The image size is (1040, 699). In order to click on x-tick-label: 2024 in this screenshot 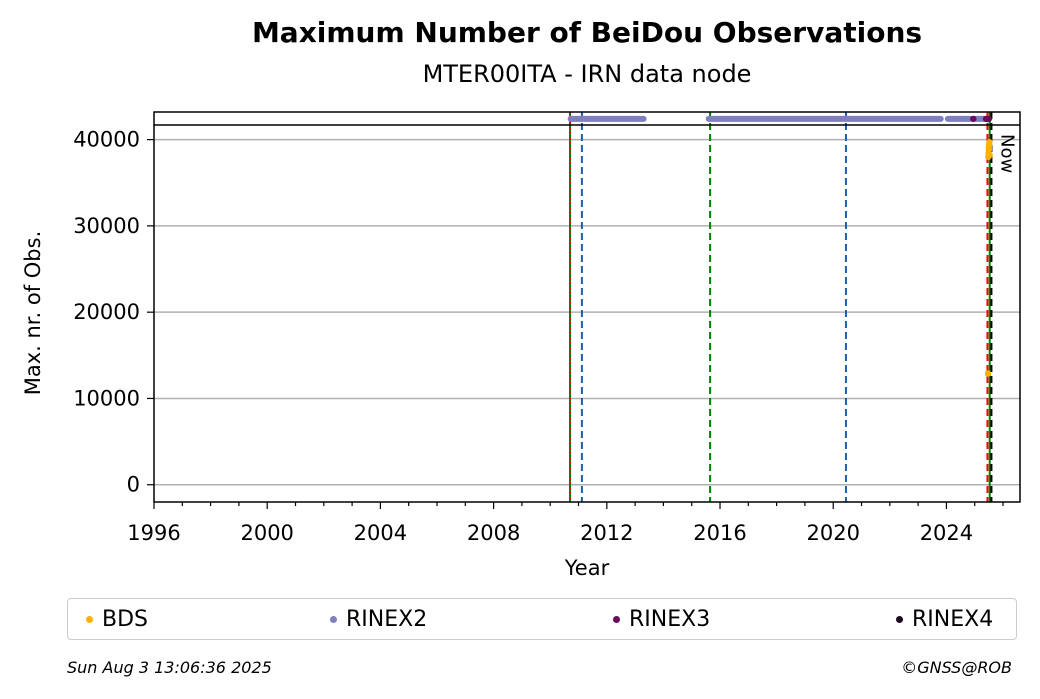, I will do `click(946, 533)`.